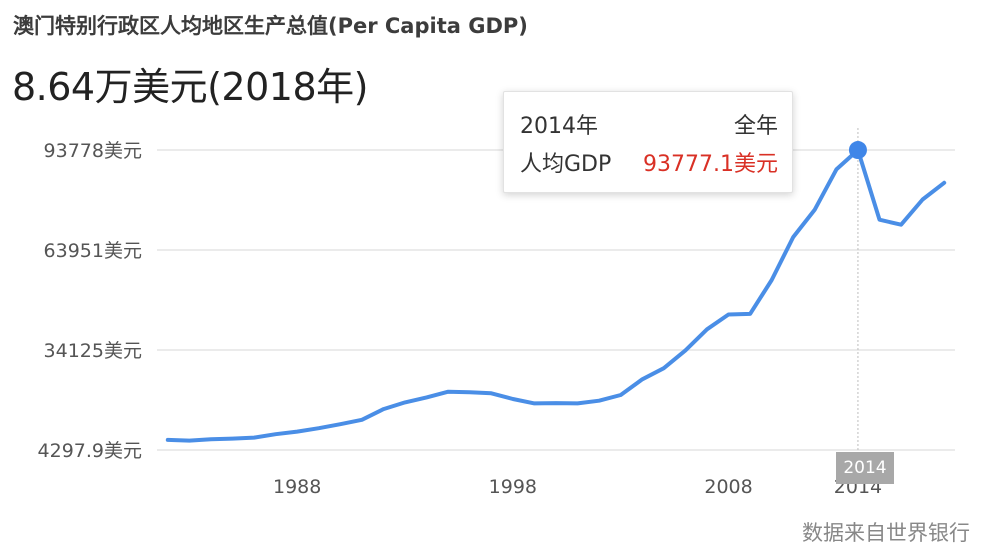  Describe the element at coordinates (90, 301) in the screenshot. I see `y-axis-ticks: 93778美元 63951美元 34125美元 4297.9美元` at that location.